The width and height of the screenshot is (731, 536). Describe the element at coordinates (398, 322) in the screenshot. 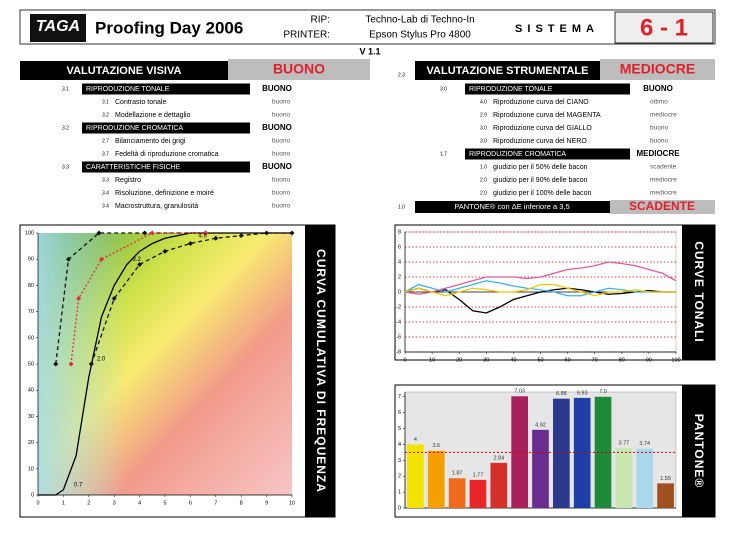

I see `y-tick-label: -4` at that location.